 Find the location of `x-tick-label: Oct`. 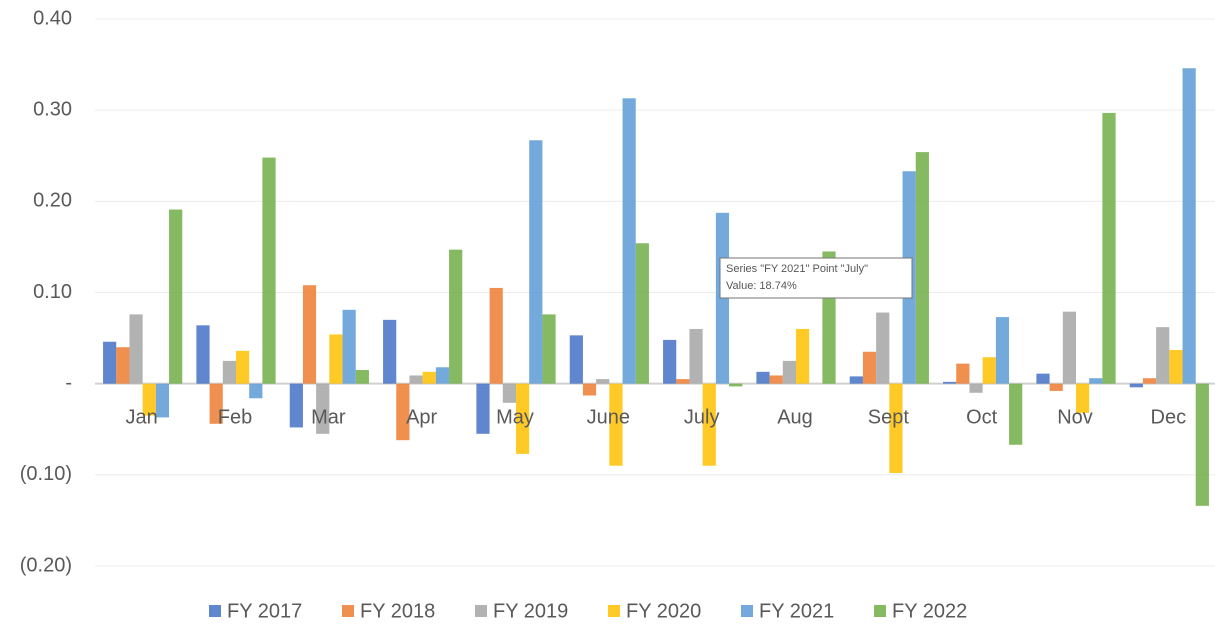

x-tick-label: Oct is located at coordinates (982, 417).